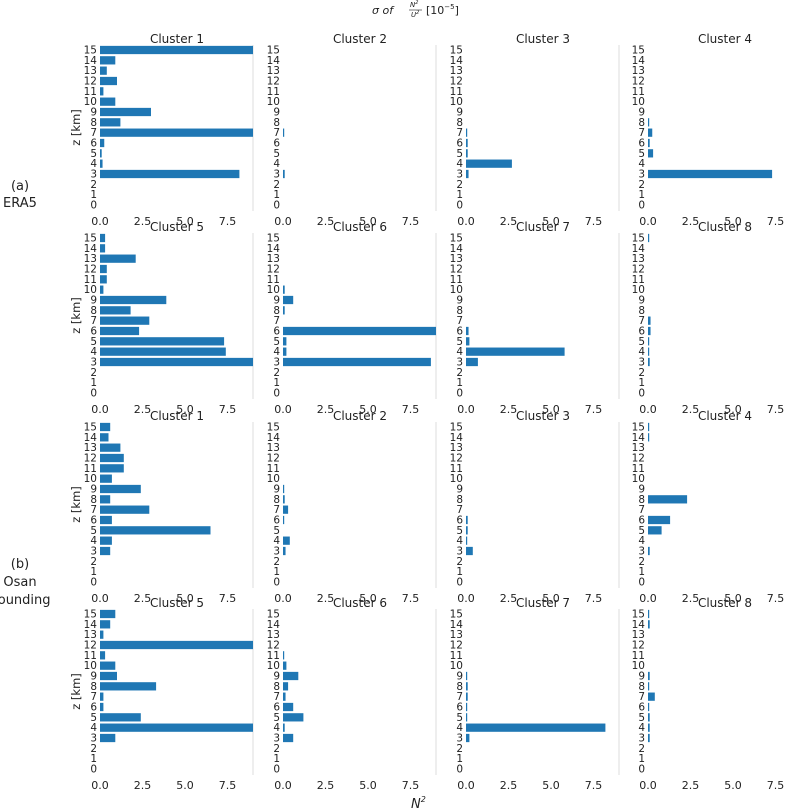 This screenshot has width=800, height=811. Describe the element at coordinates (543, 416) in the screenshot. I see `panel-title: Cluster 3` at that location.